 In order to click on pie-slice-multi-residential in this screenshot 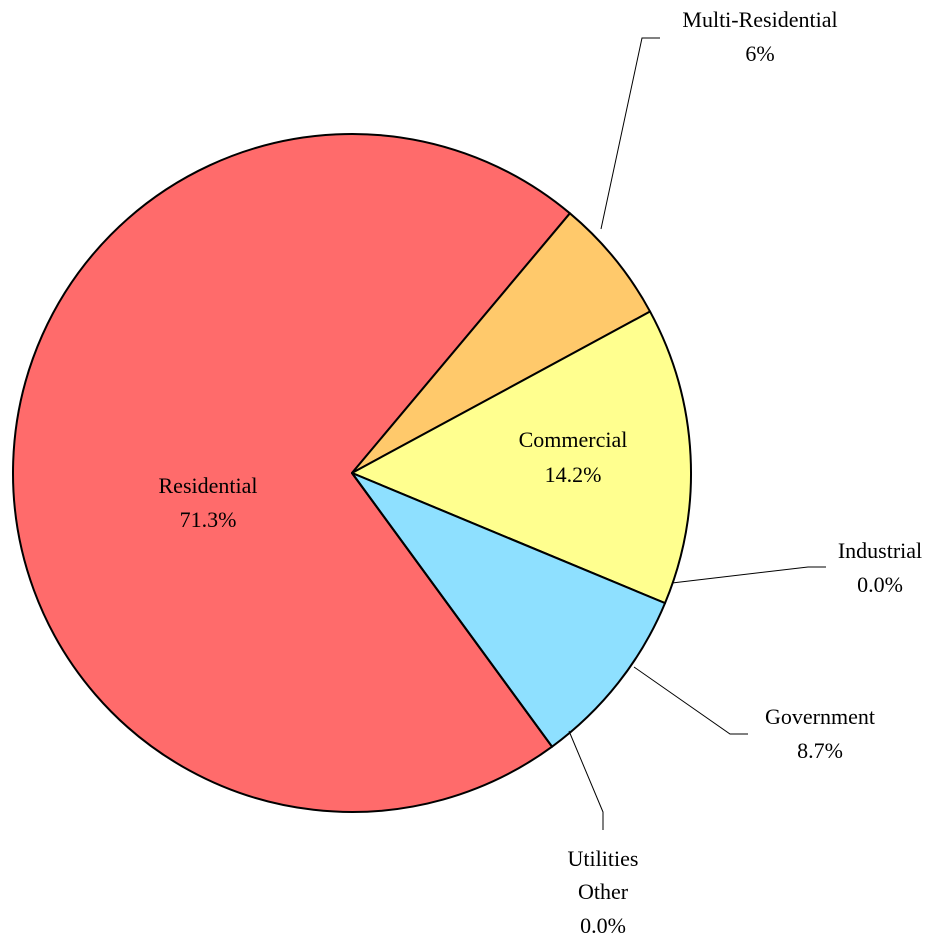, I will do `click(501, 343)`.